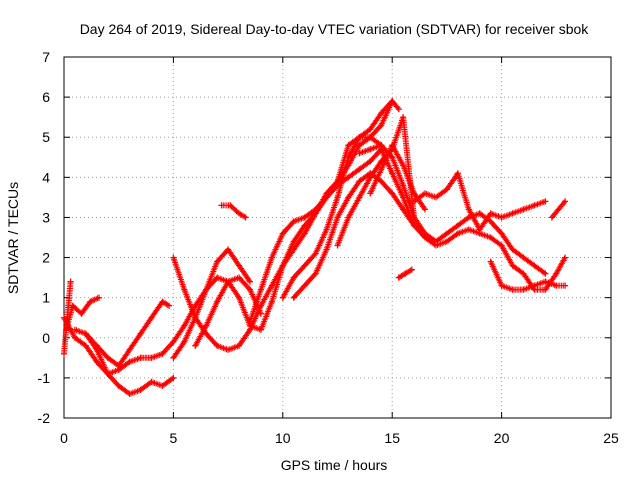 Image resolution: width=640 pixels, height=480 pixels. I want to click on y-tick-label: -2, so click(44, 418).